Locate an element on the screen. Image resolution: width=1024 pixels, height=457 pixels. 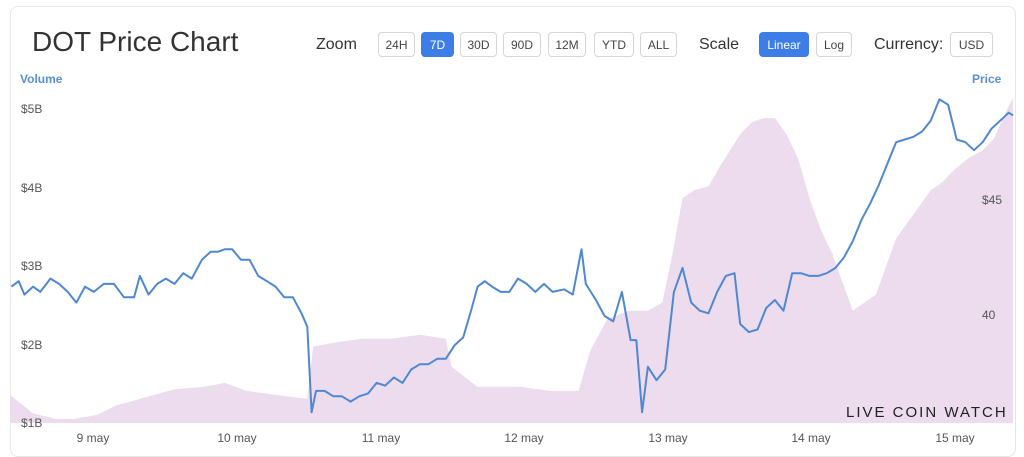
x-tick: 15 may is located at coordinates (955, 438).